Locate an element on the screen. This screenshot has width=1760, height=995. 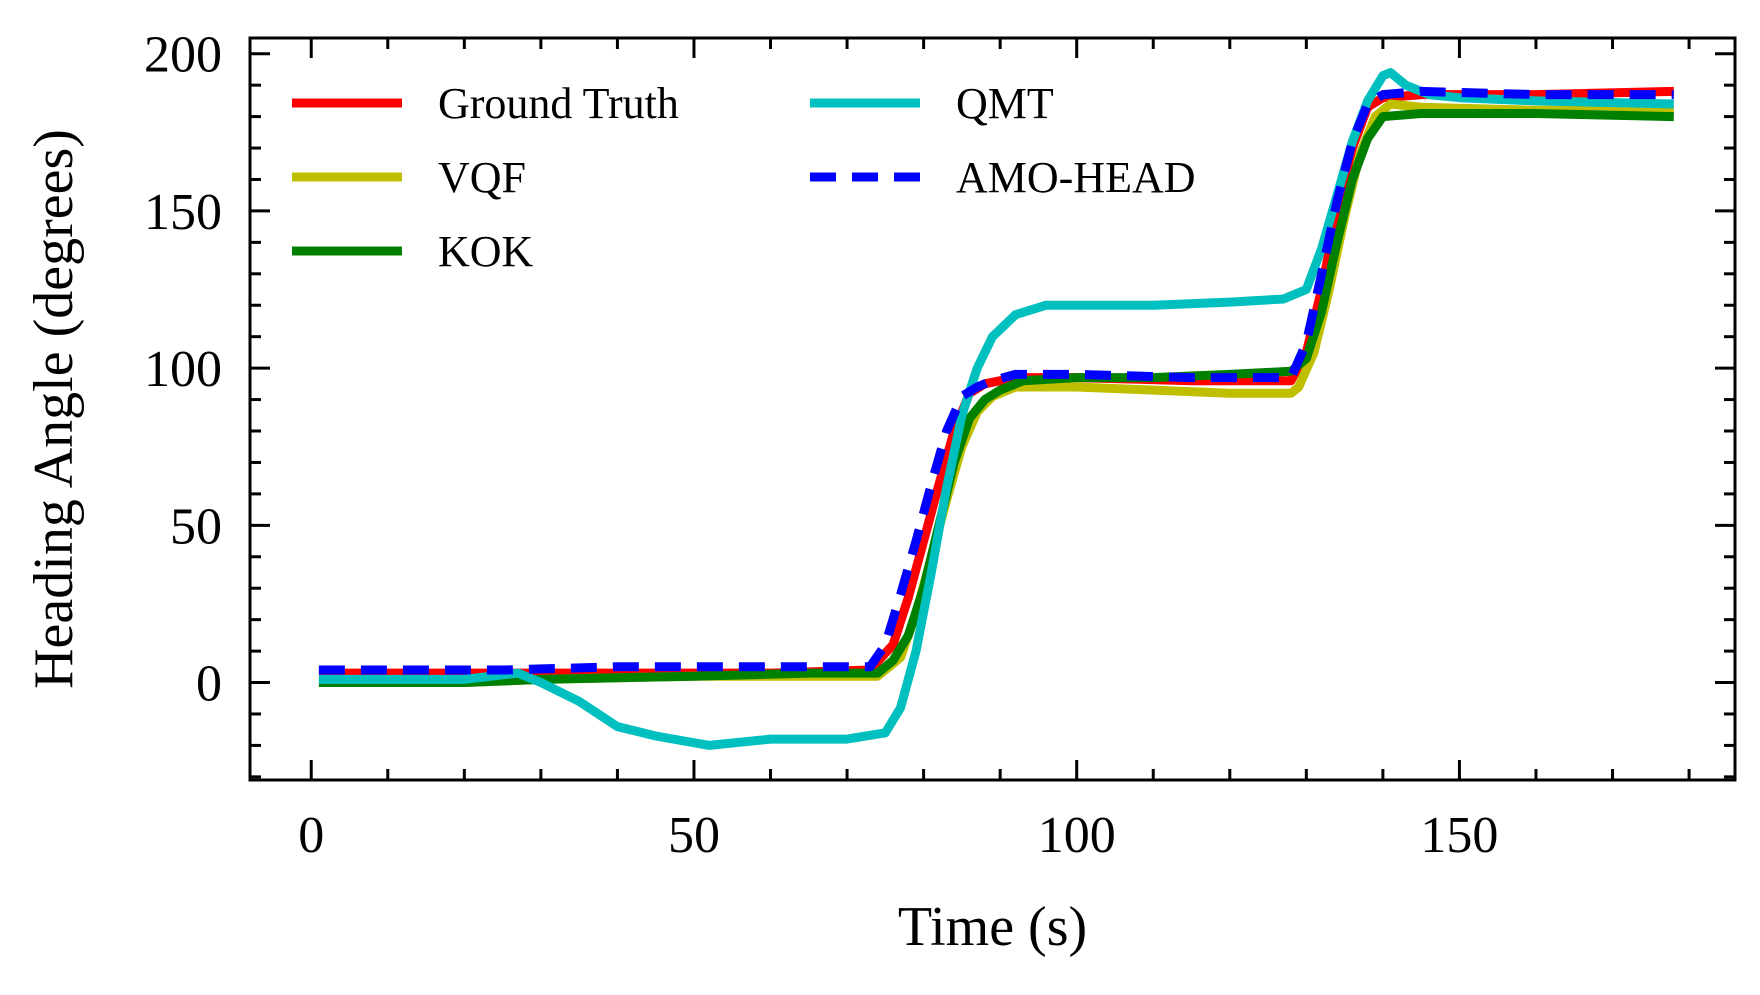
legend: Ground Truth VQF KOK QMT AMO-HEAD is located at coordinates (744, 177).